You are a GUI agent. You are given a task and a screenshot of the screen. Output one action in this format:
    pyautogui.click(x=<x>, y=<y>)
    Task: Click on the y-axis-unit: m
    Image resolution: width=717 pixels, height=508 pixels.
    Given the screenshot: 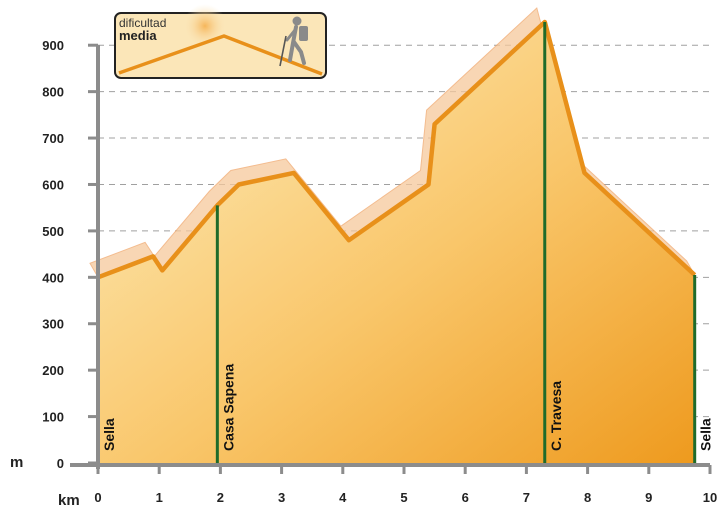 What is the action you would take?
    pyautogui.click(x=16, y=462)
    